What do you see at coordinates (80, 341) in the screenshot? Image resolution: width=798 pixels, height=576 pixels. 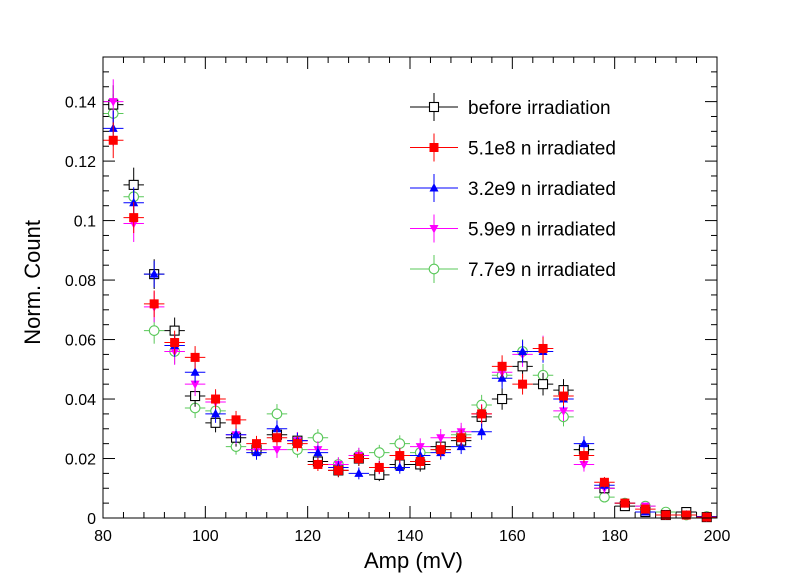 I see `y-tick-label: 0.06` at bounding box center [80, 341].